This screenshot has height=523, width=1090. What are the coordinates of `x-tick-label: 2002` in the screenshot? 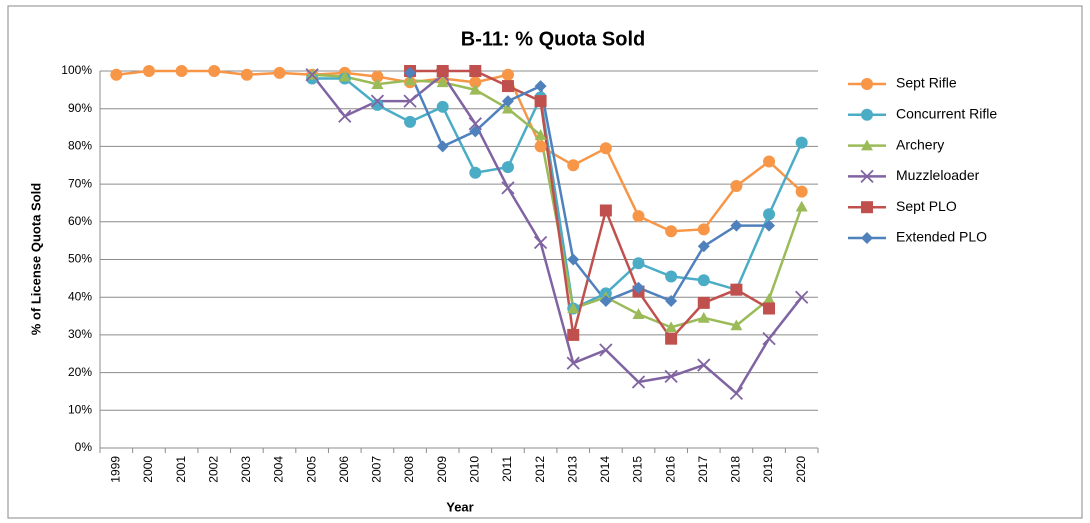 It's located at (213, 469).